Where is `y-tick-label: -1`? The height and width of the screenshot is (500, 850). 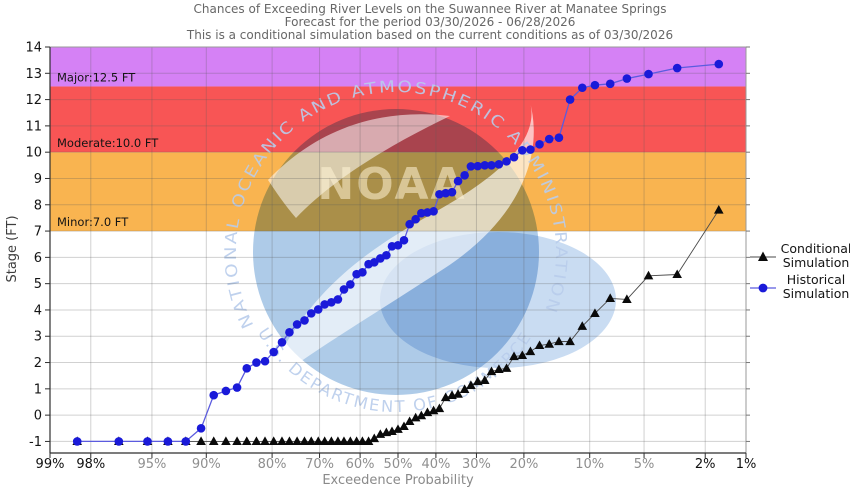
y-tick-label: -1 is located at coordinates (35, 442).